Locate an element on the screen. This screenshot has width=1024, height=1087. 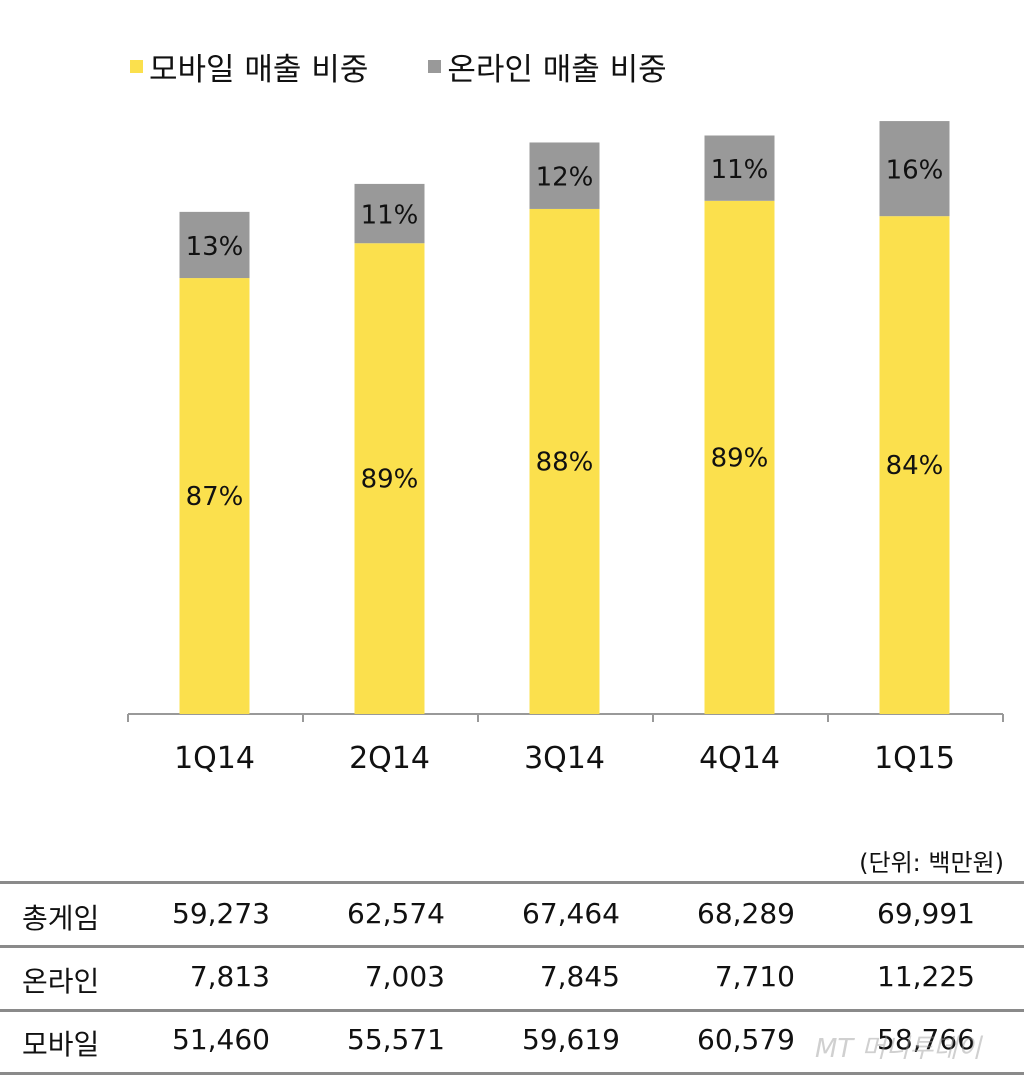
data-label-online: 13% is located at coordinates (215, 247).